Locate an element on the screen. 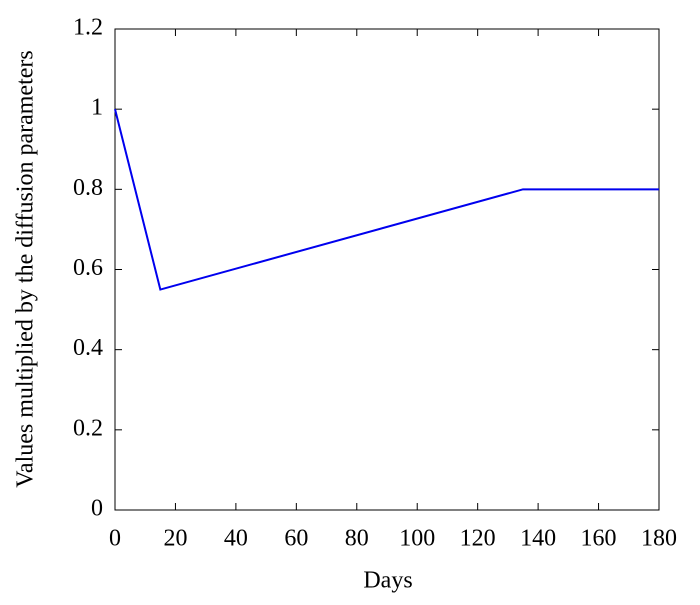 The image size is (700, 605). x-tick-label: 120 is located at coordinates (478, 539).